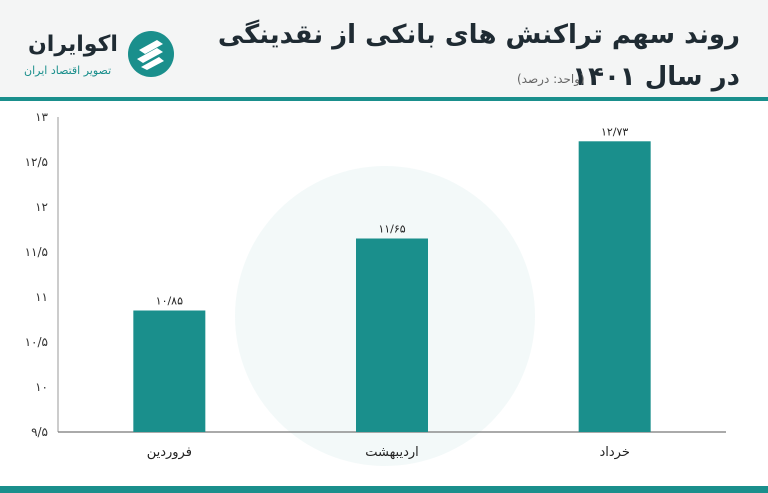  What do you see at coordinates (384, 99) in the screenshot?
I see `header-divider` at bounding box center [384, 99].